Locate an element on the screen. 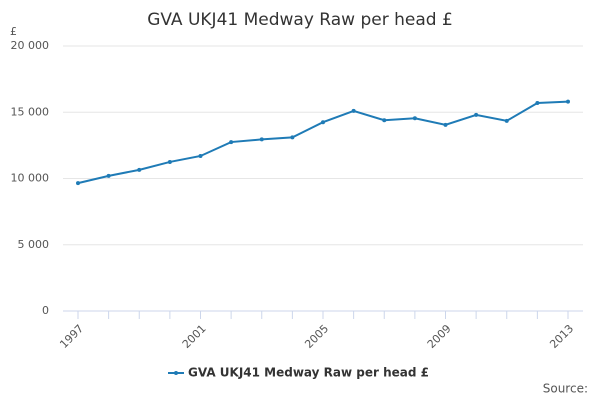 The image size is (600, 400). x-tick-label: 2005 is located at coordinates (316, 336).